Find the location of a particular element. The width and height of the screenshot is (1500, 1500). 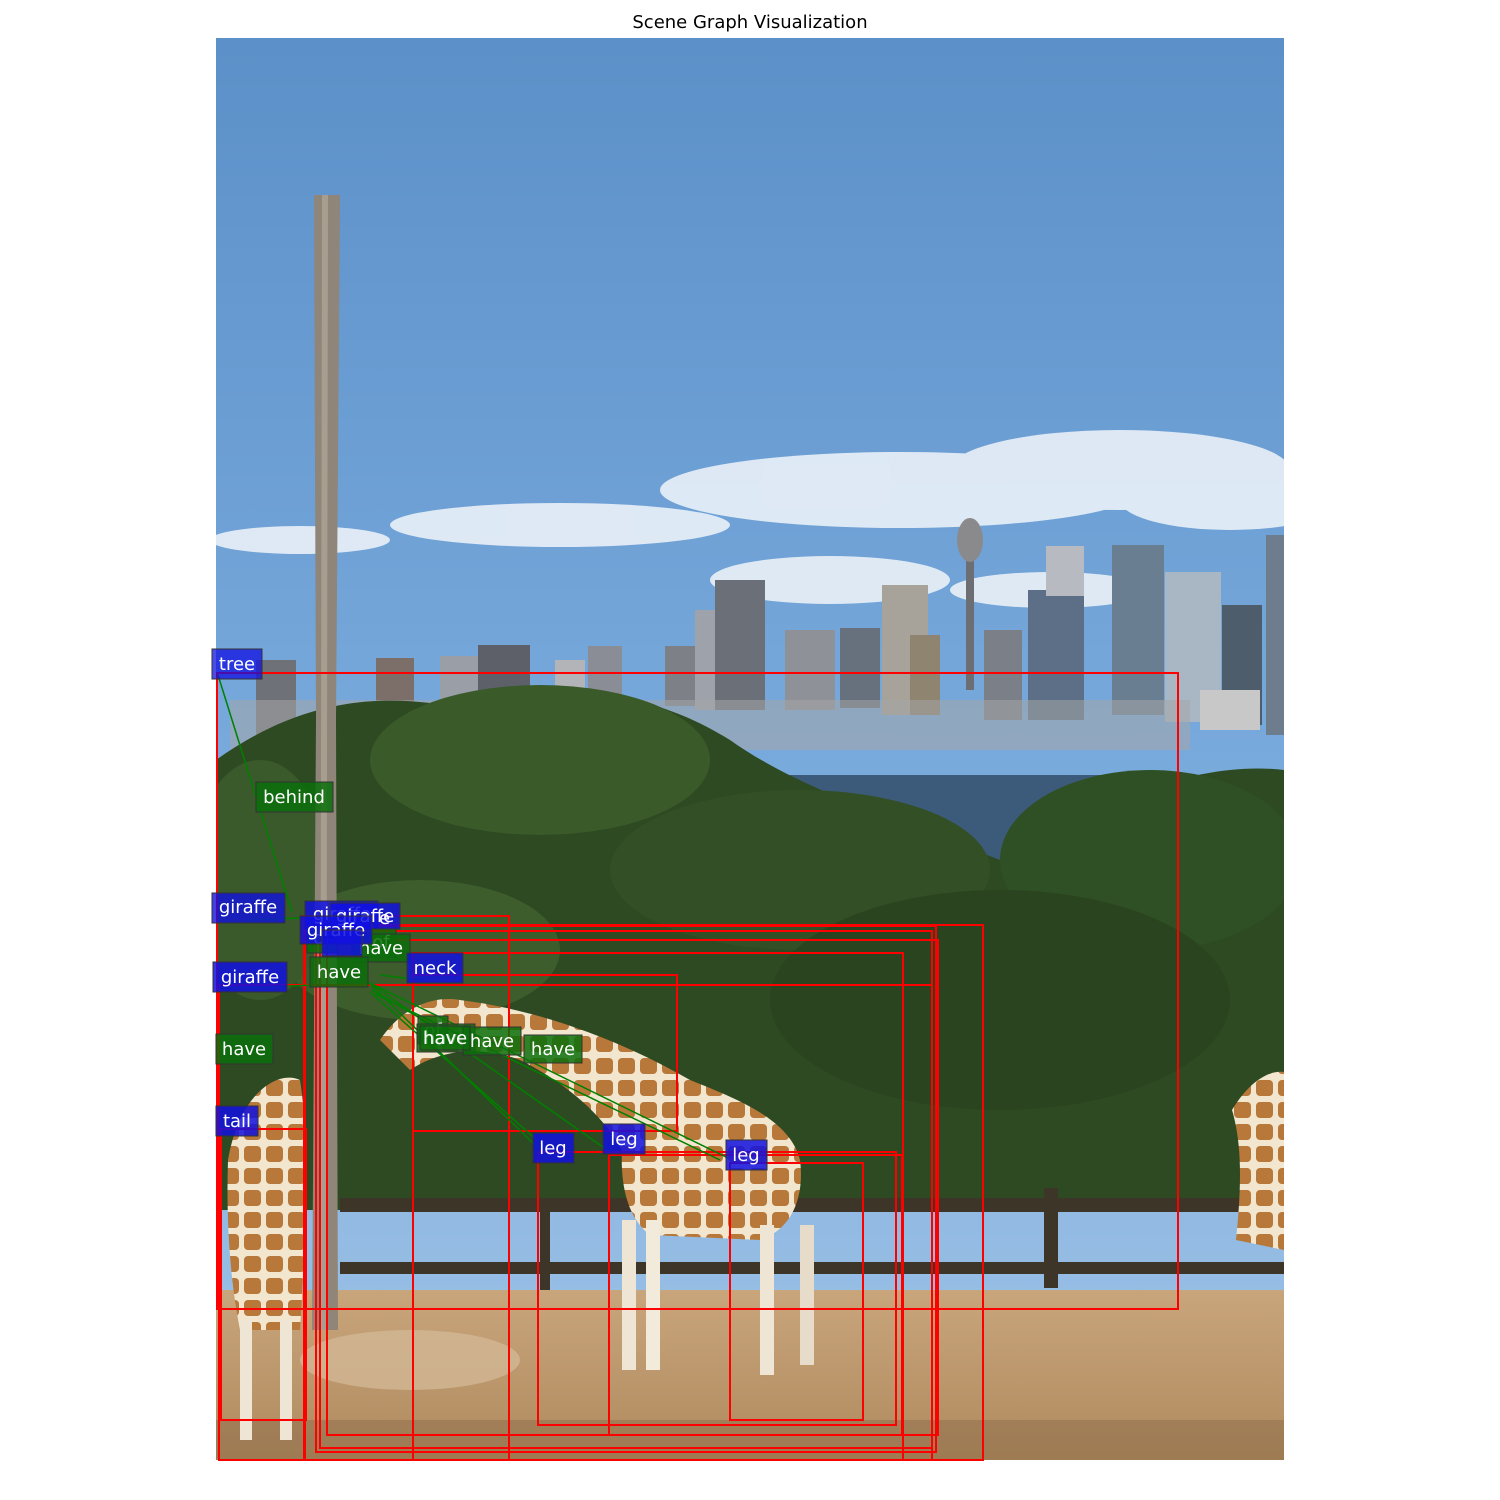

relation-label-have-5: have is located at coordinates (492, 1041).